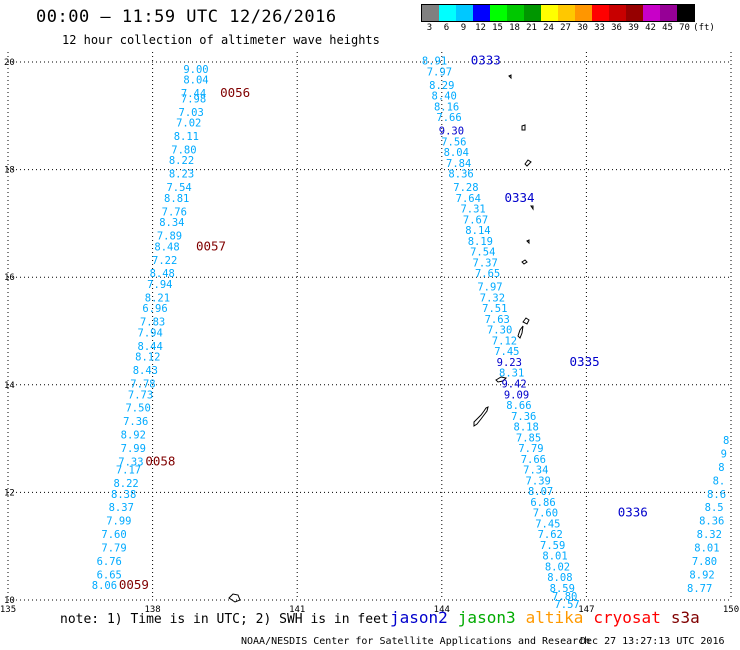 The image size is (740, 650). Describe the element at coordinates (178, 188) in the screenshot. I see `swh-value: 7.54` at that location.